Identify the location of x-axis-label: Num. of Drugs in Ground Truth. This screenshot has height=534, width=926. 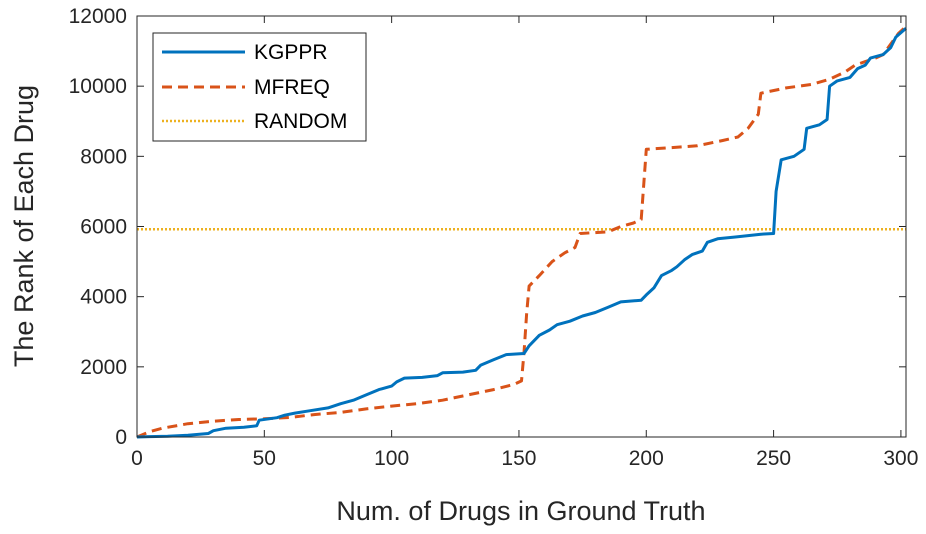
(520, 511).